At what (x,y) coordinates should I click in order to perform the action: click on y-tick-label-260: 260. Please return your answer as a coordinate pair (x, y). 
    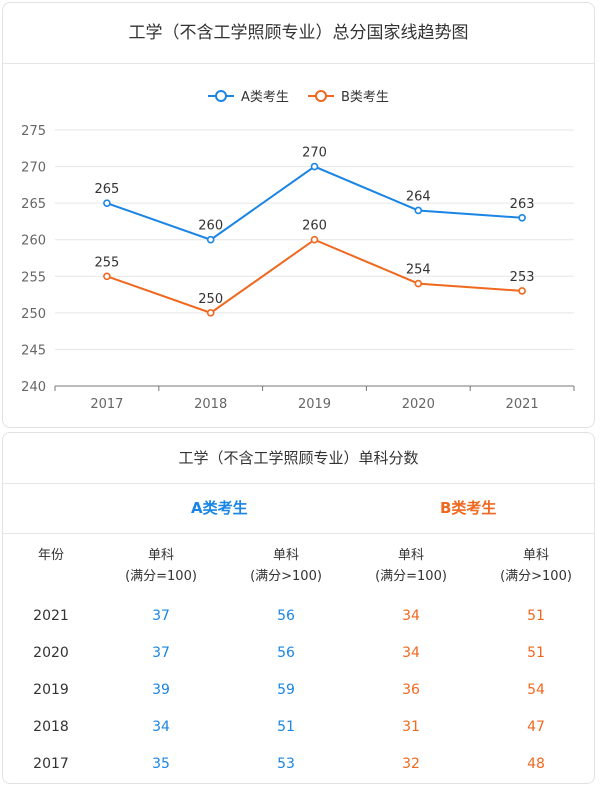
    Looking at the image, I should click on (33, 241).